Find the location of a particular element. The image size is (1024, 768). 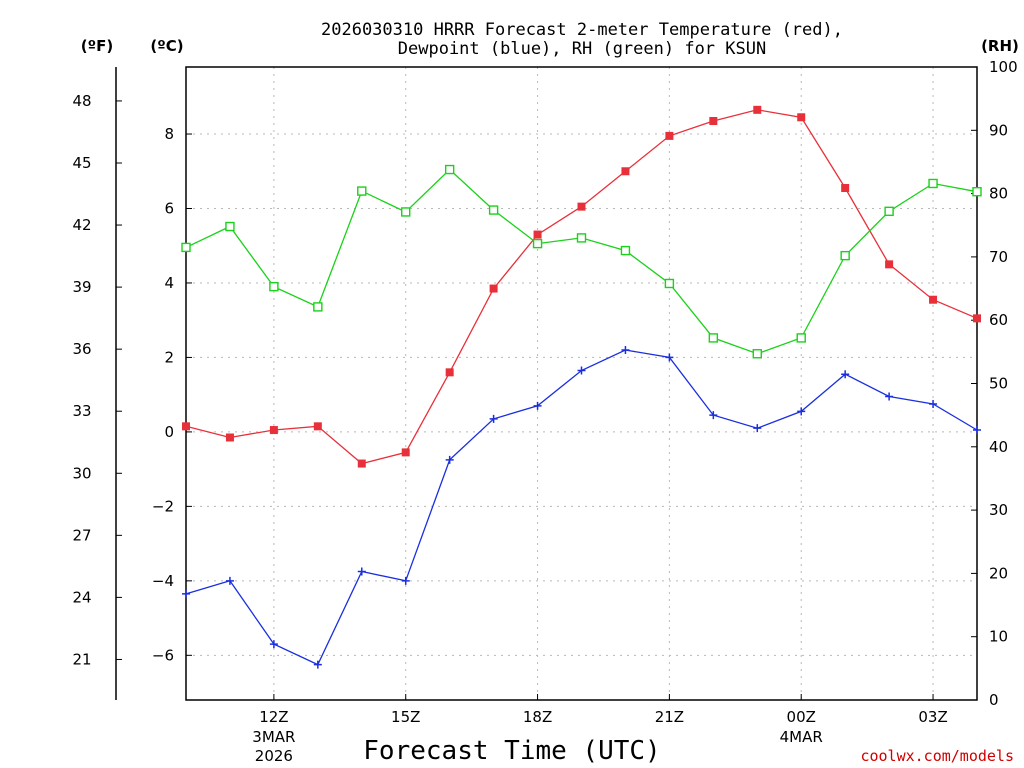

x-axis-label: Forecast Time (UTC) is located at coordinates (511, 751).